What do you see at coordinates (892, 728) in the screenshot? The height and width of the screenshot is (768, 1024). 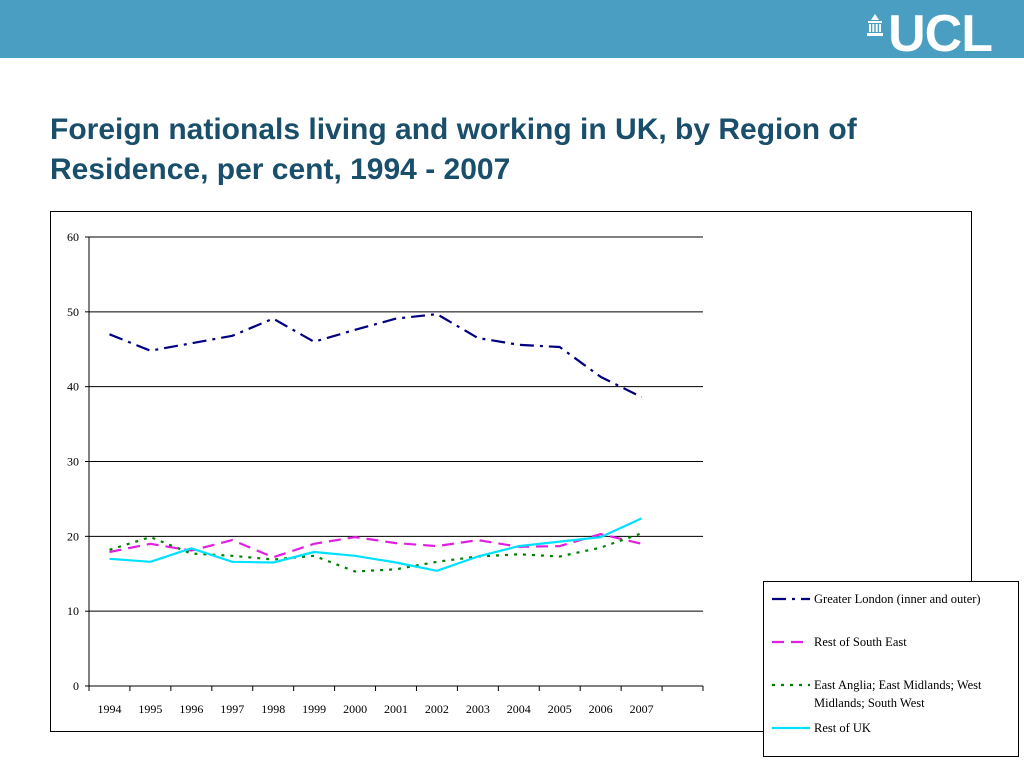 I see `legend-item: Rest of UK` at bounding box center [892, 728].